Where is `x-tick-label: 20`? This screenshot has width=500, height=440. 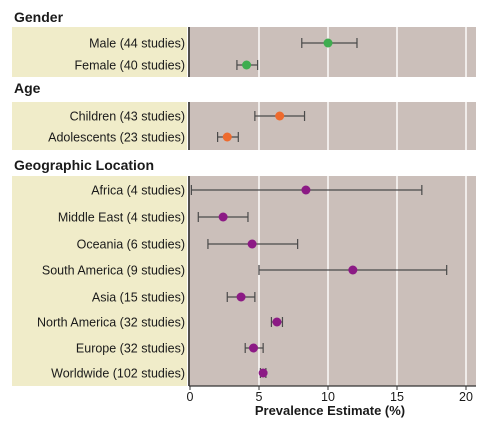
x-tick-label: 20 is located at coordinates (466, 397).